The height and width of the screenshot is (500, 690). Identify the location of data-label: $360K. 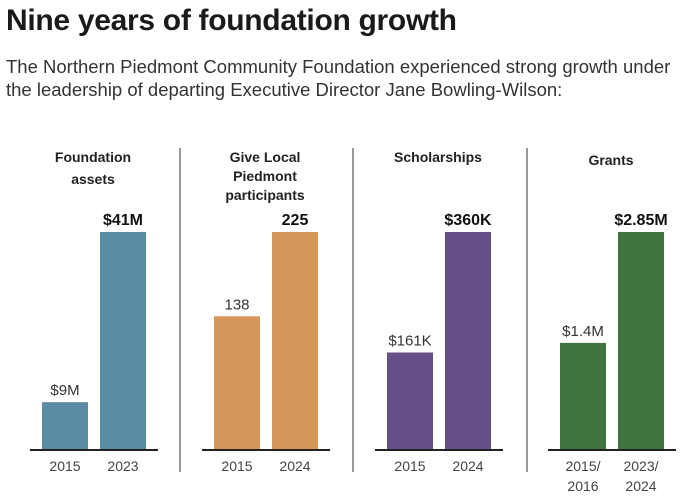
(468, 220).